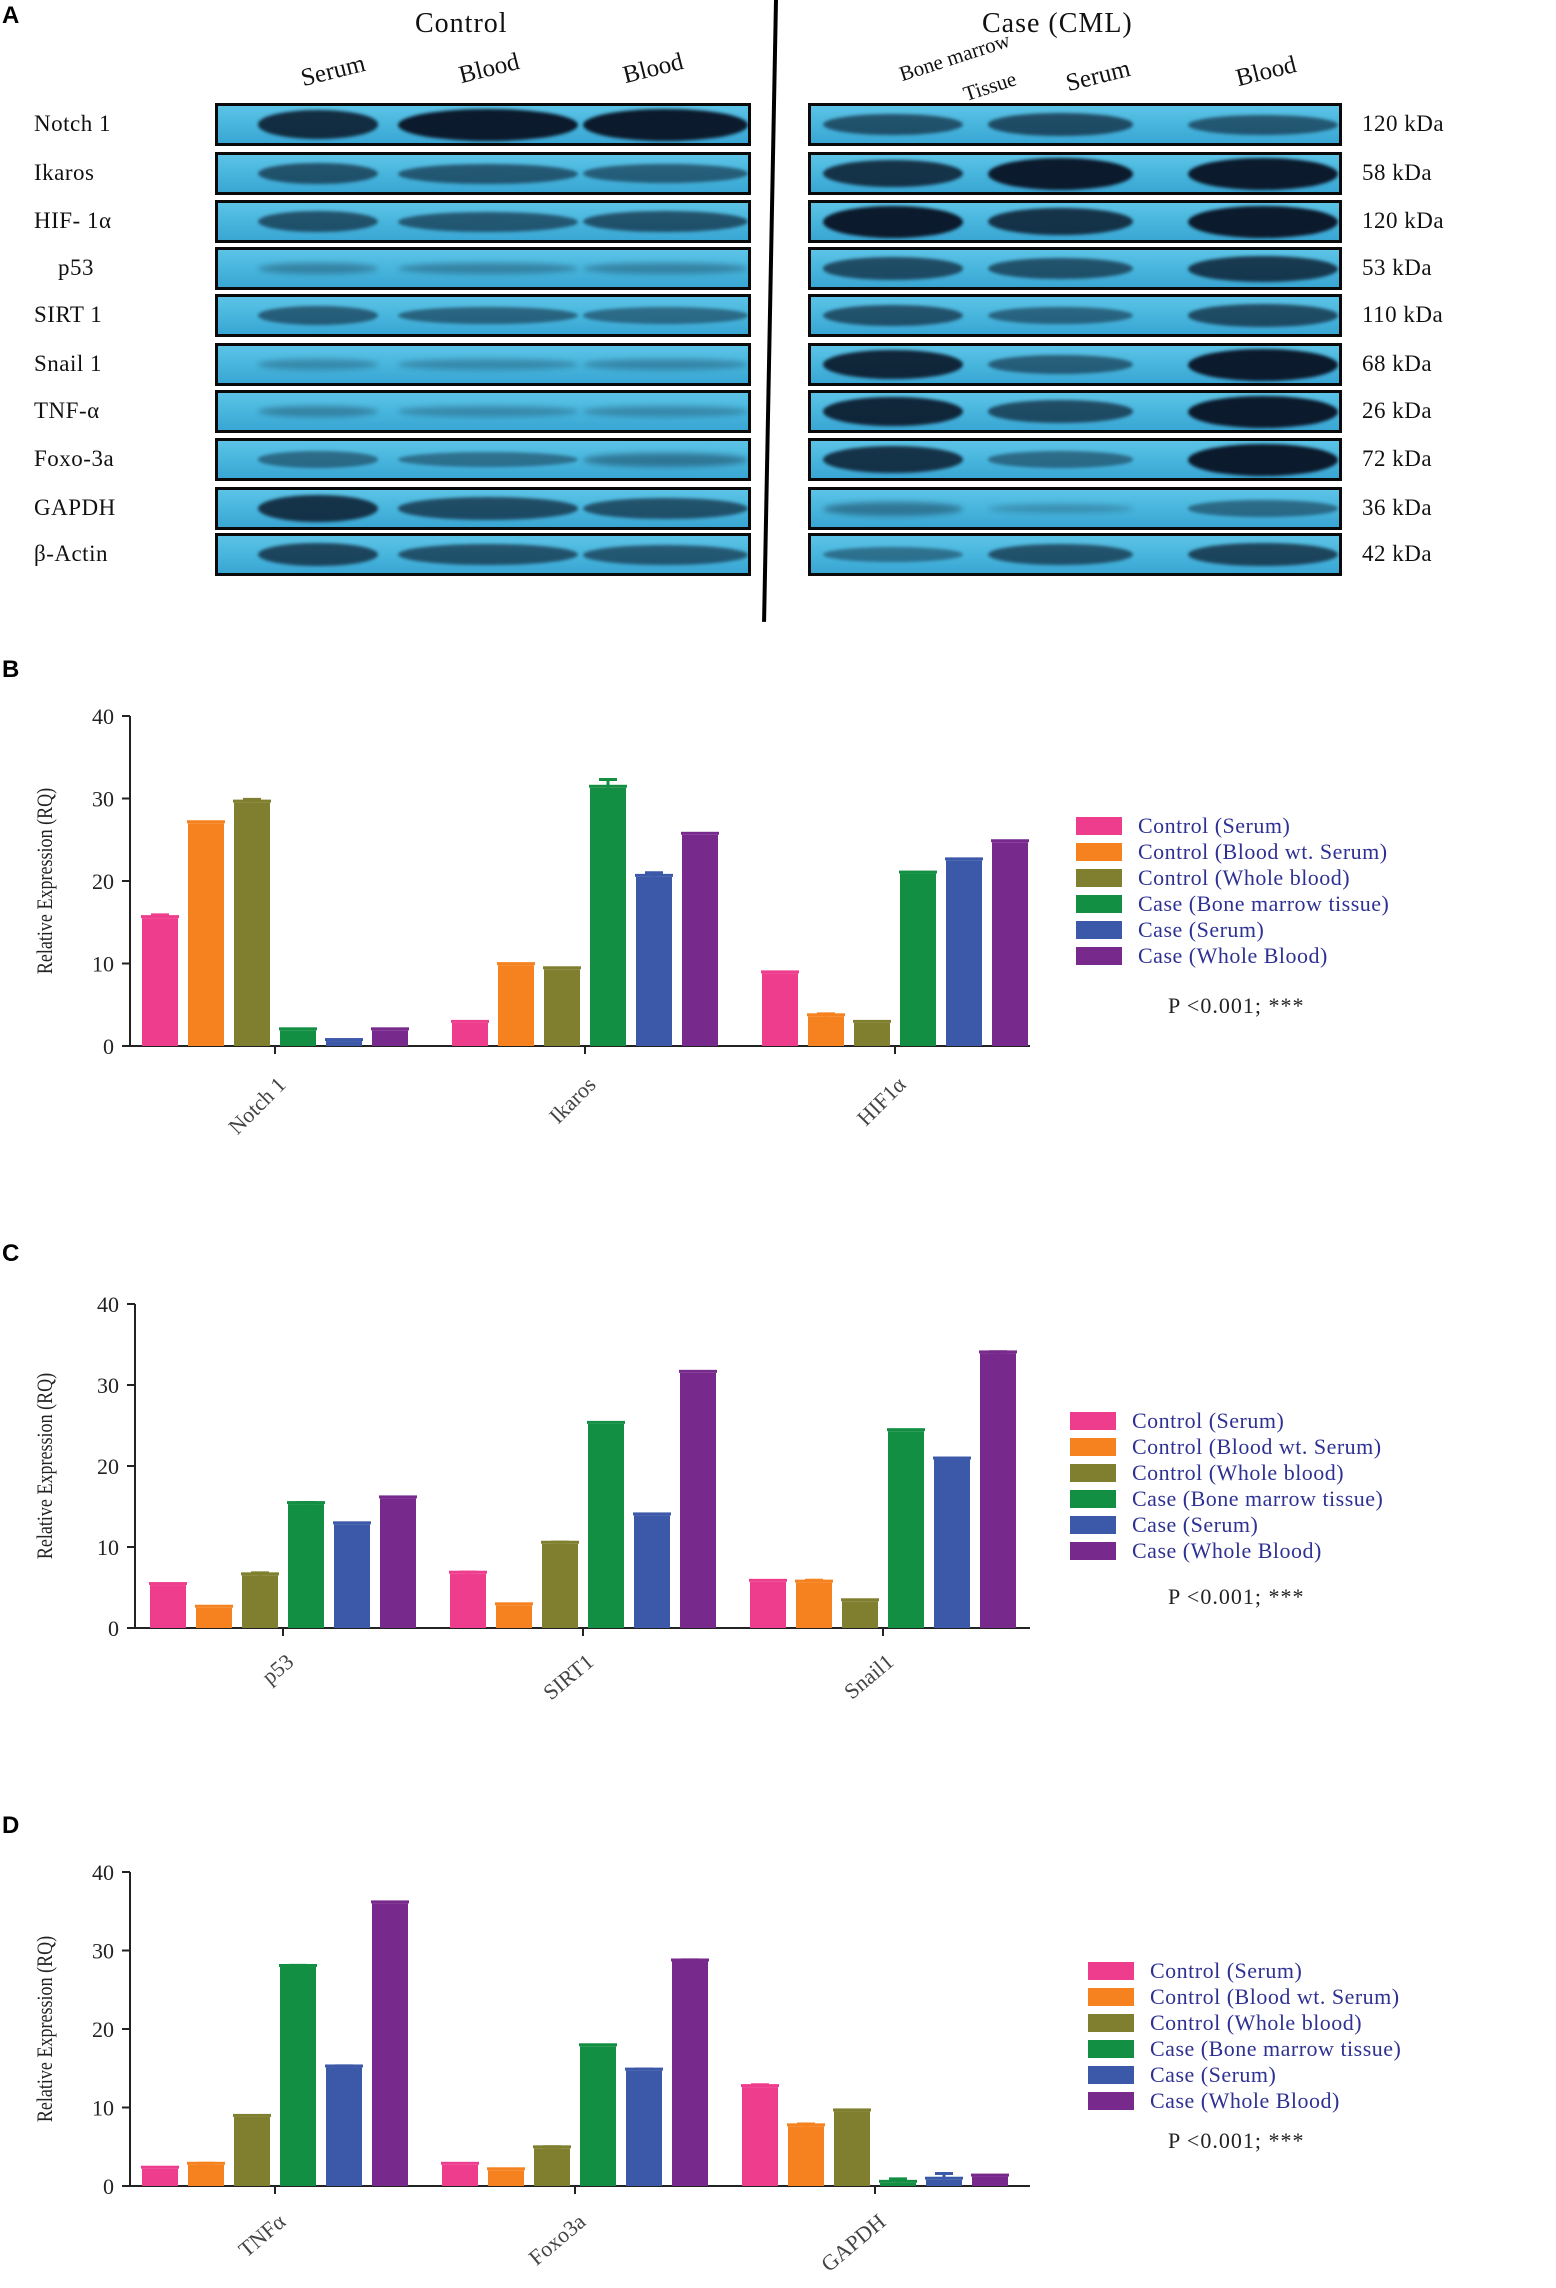  Describe the element at coordinates (64, 172) in the screenshot. I see `blot-row-label: Ikaros` at that location.